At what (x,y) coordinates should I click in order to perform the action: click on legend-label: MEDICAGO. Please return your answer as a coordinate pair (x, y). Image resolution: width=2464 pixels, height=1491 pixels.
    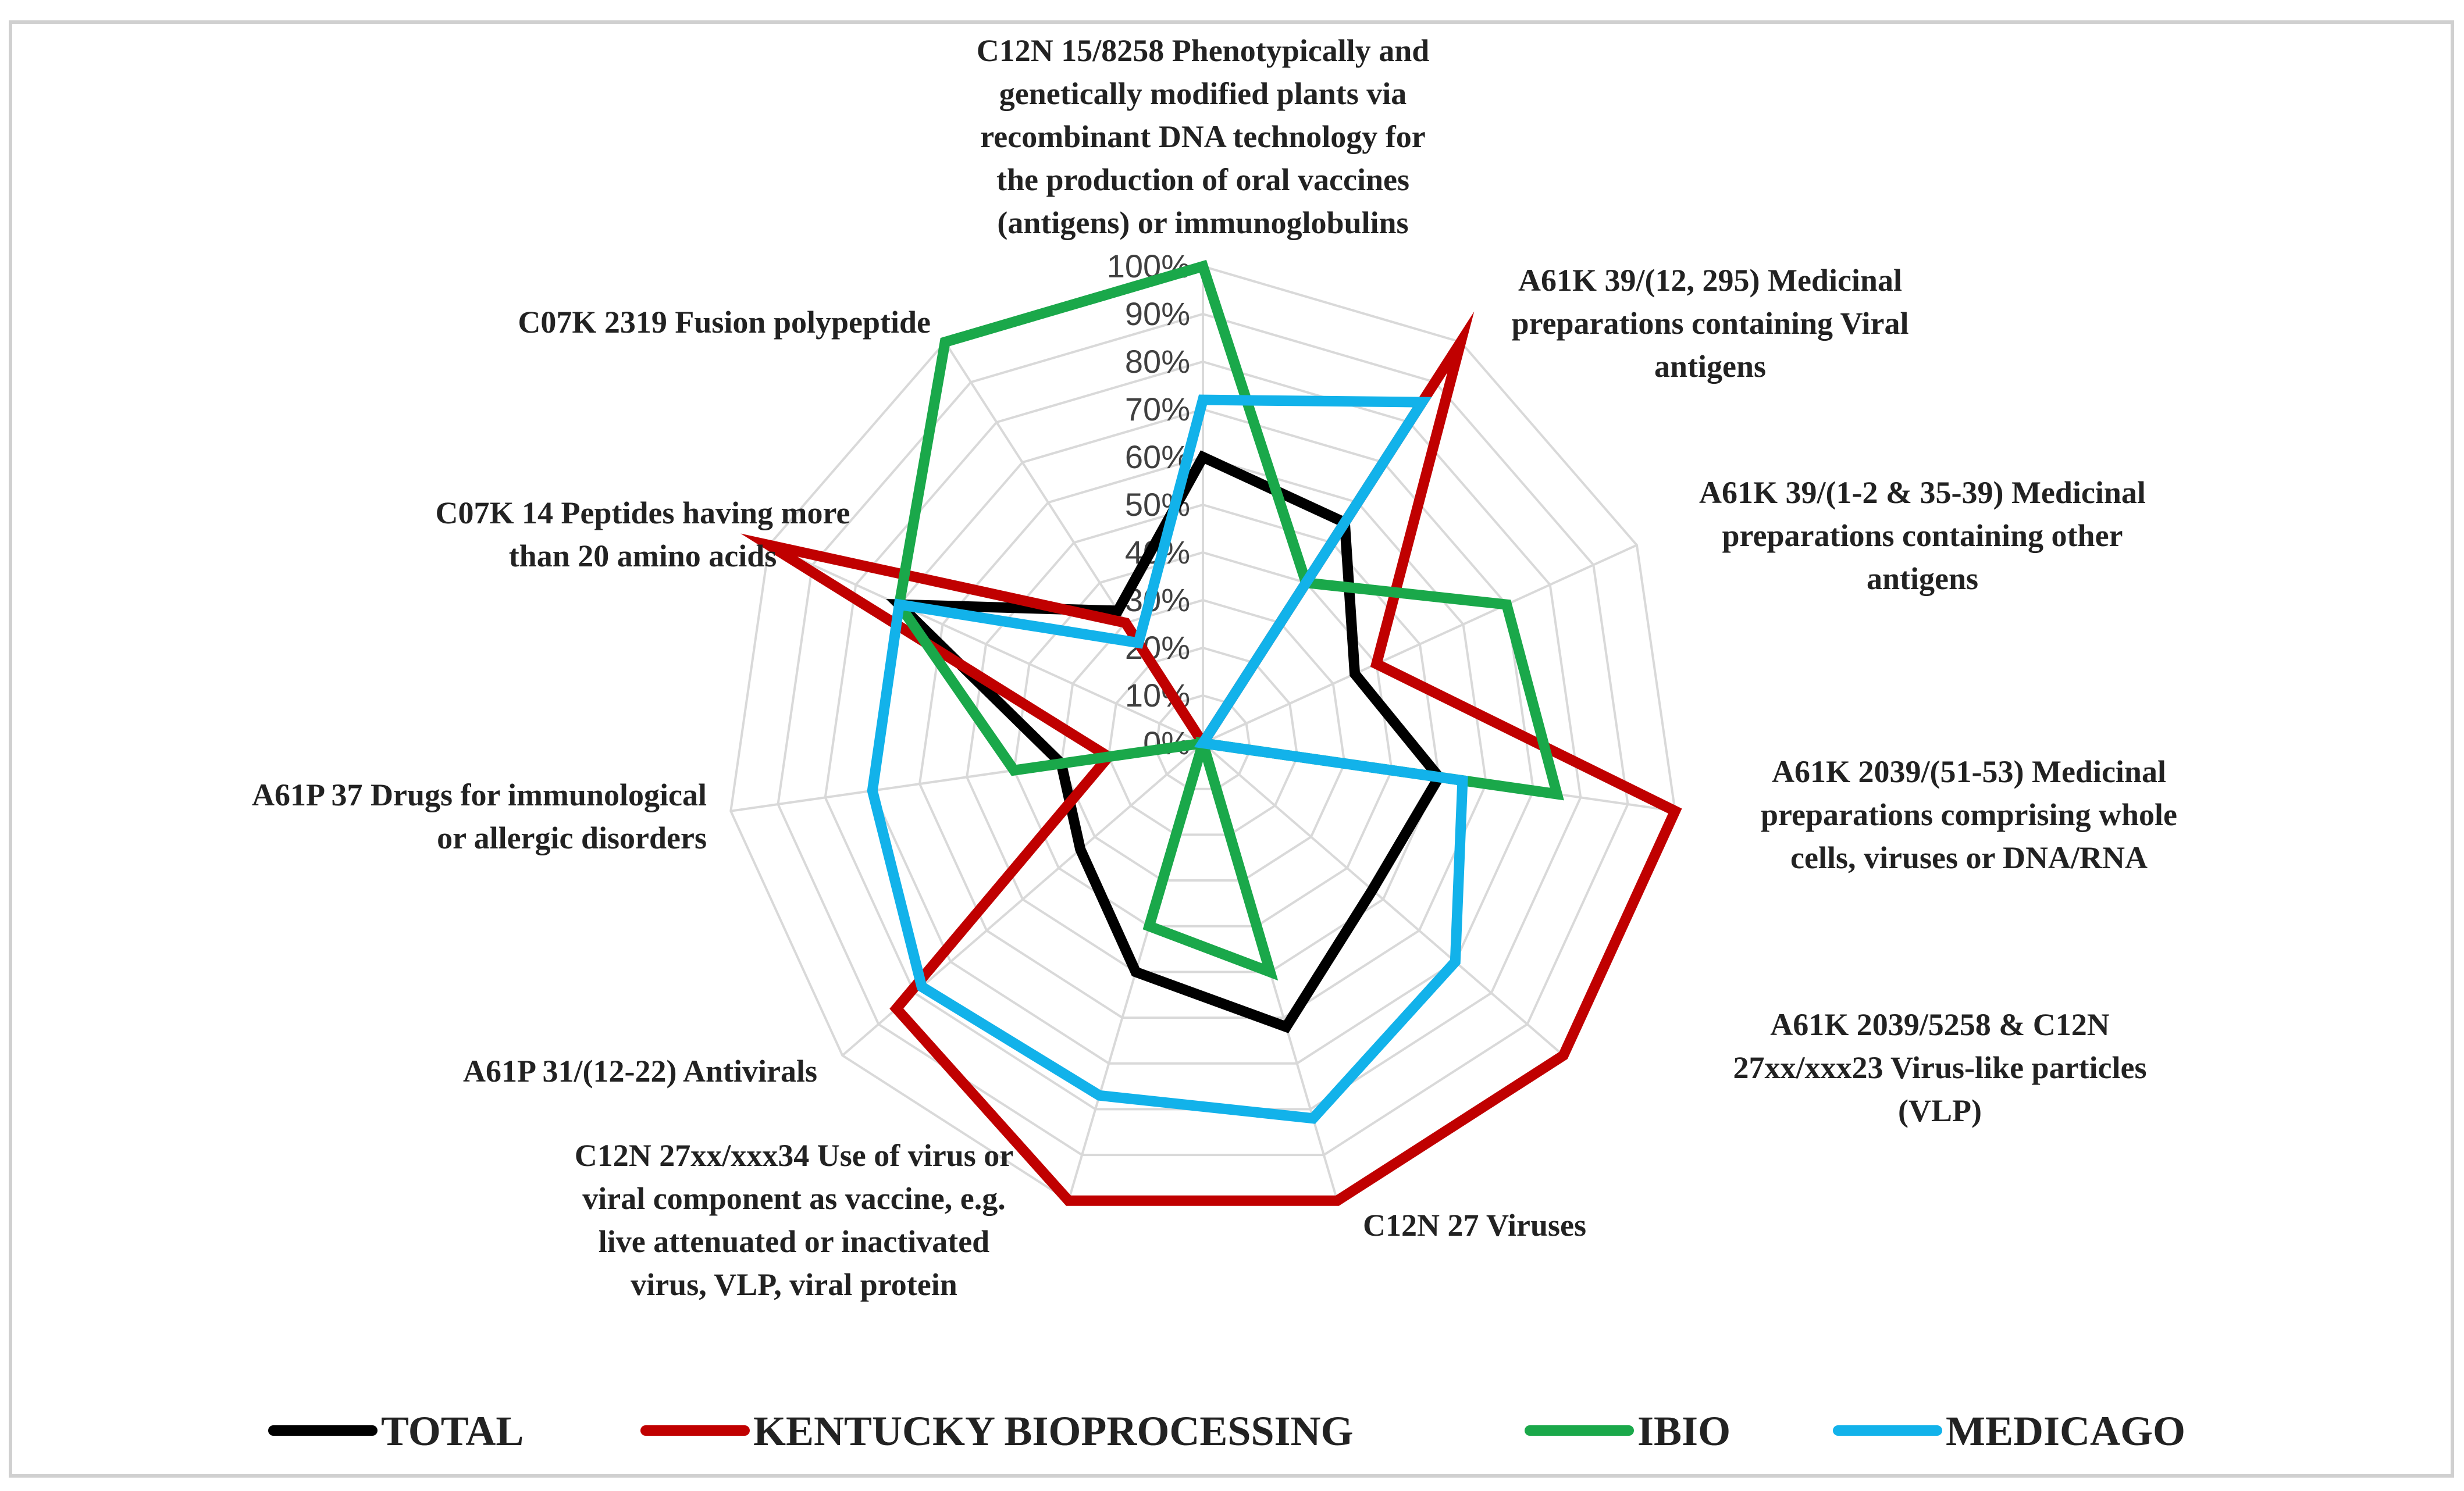
    Looking at the image, I should click on (2065, 1431).